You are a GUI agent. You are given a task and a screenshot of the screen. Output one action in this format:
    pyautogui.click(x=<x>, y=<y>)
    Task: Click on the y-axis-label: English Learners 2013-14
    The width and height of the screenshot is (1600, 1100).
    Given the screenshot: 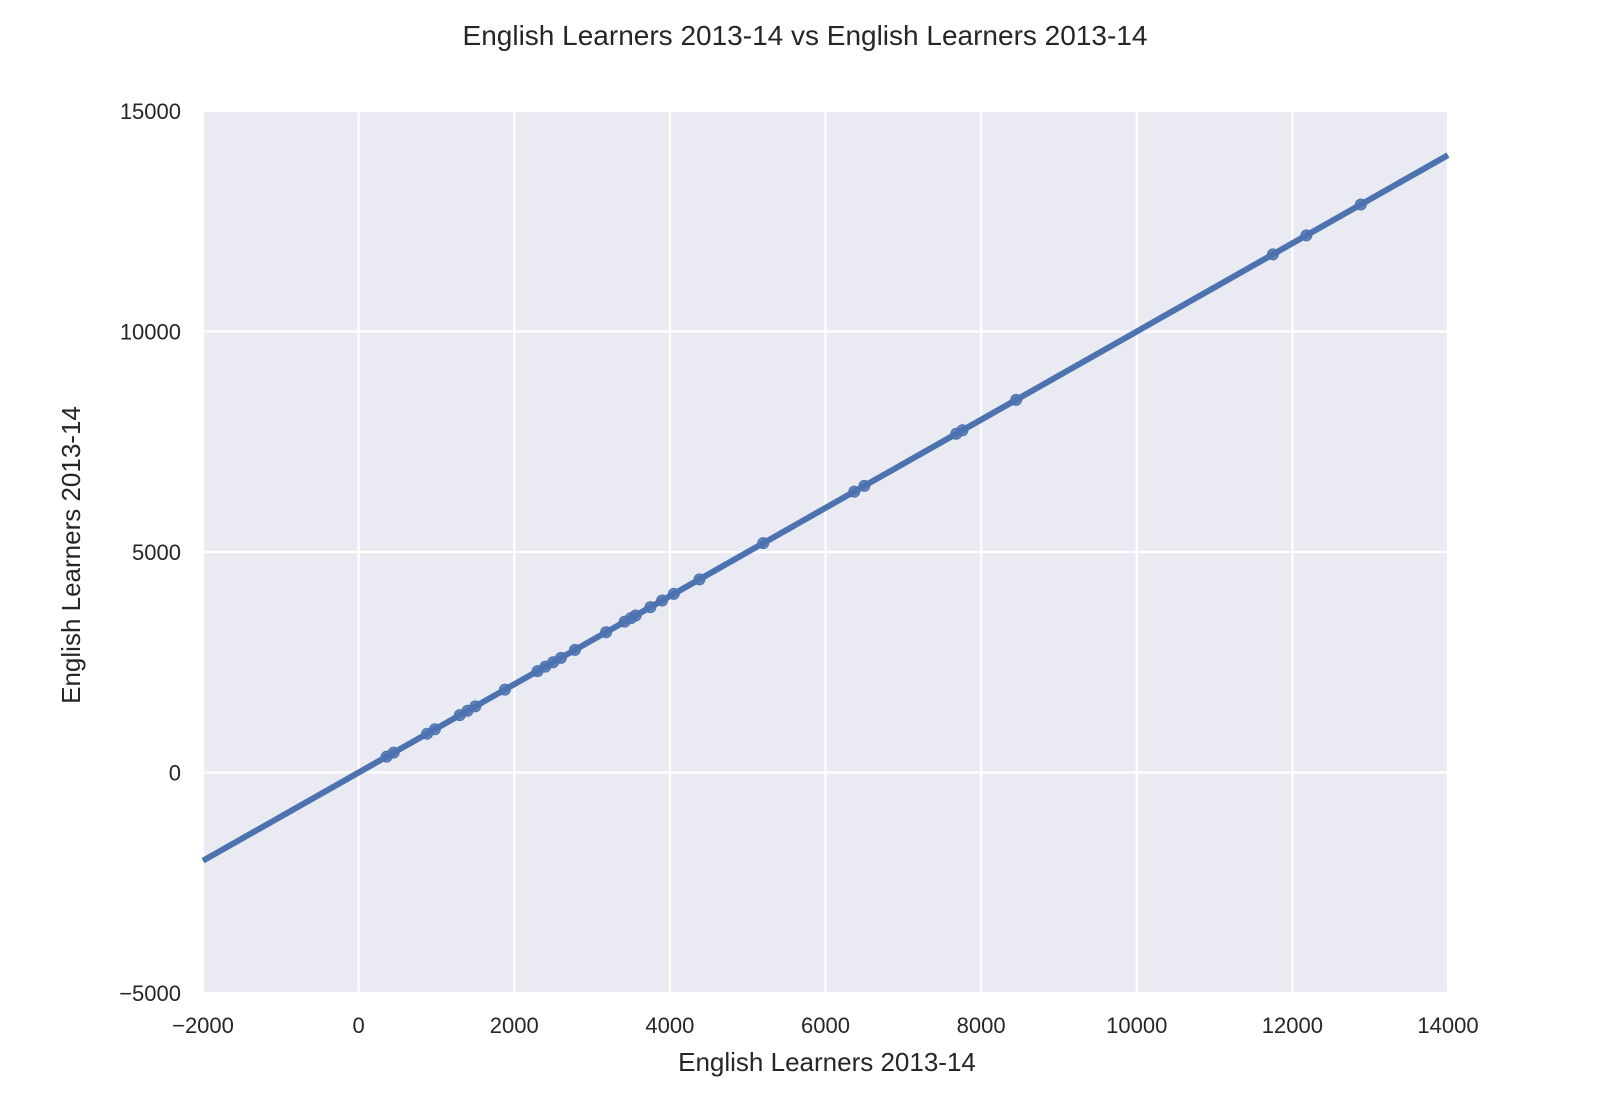 What is the action you would take?
    pyautogui.click(x=71, y=555)
    